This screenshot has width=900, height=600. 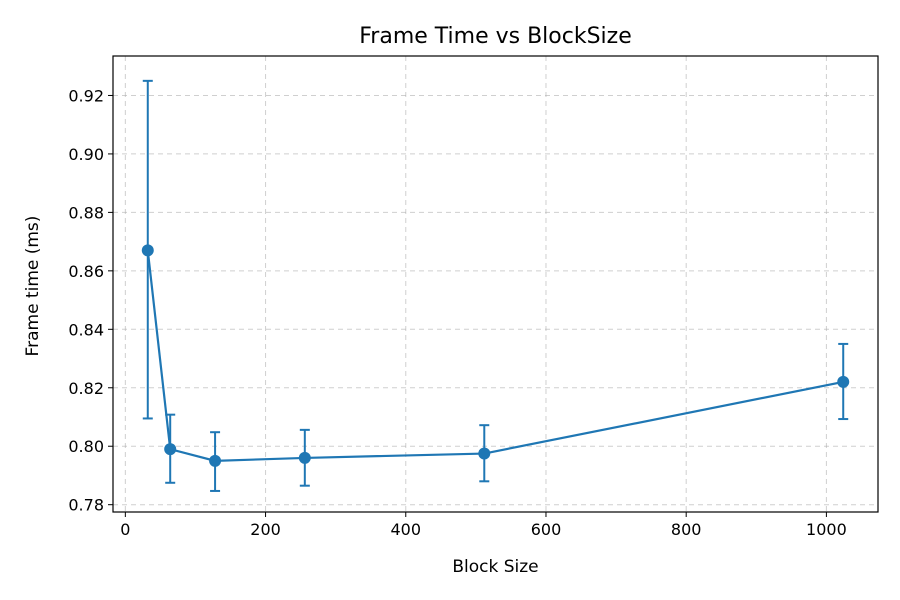 I want to click on y-tick-label: 0.82, so click(x=86, y=388).